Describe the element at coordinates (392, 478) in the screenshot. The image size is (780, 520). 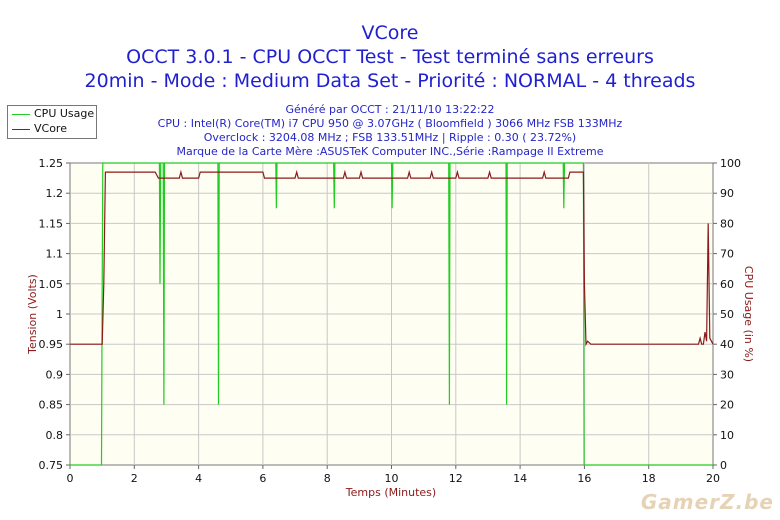
I see `x-tick-label: 10` at that location.